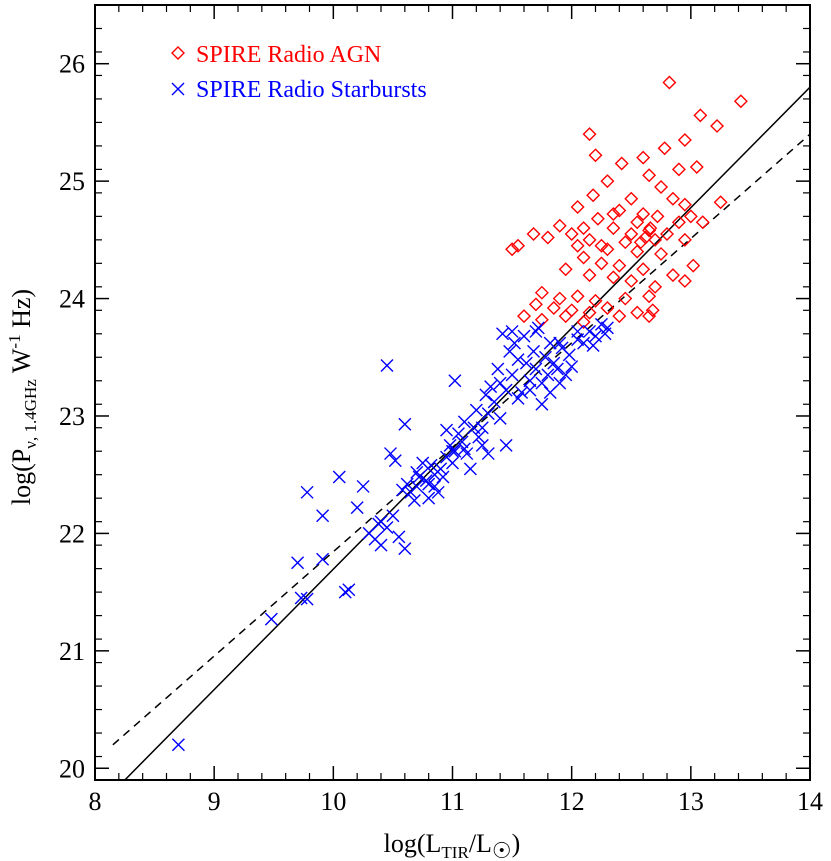 The height and width of the screenshot is (861, 831). I want to click on legend-marker-x, so click(178, 89).